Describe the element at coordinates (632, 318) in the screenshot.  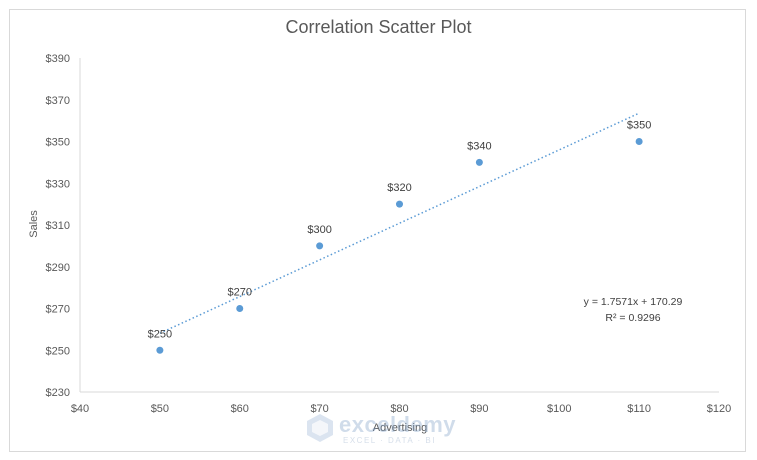
I see `trendline-r-squared: R² = 0.9296` at that location.